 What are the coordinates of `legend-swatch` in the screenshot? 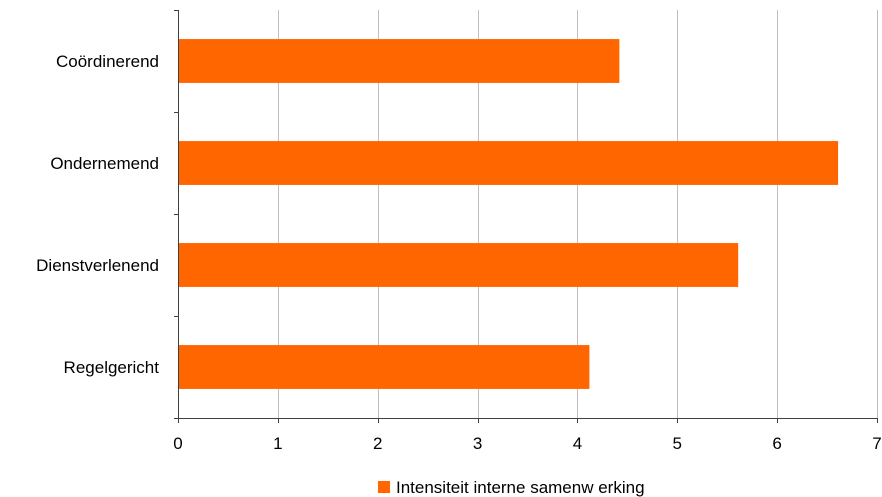 It's located at (384, 487).